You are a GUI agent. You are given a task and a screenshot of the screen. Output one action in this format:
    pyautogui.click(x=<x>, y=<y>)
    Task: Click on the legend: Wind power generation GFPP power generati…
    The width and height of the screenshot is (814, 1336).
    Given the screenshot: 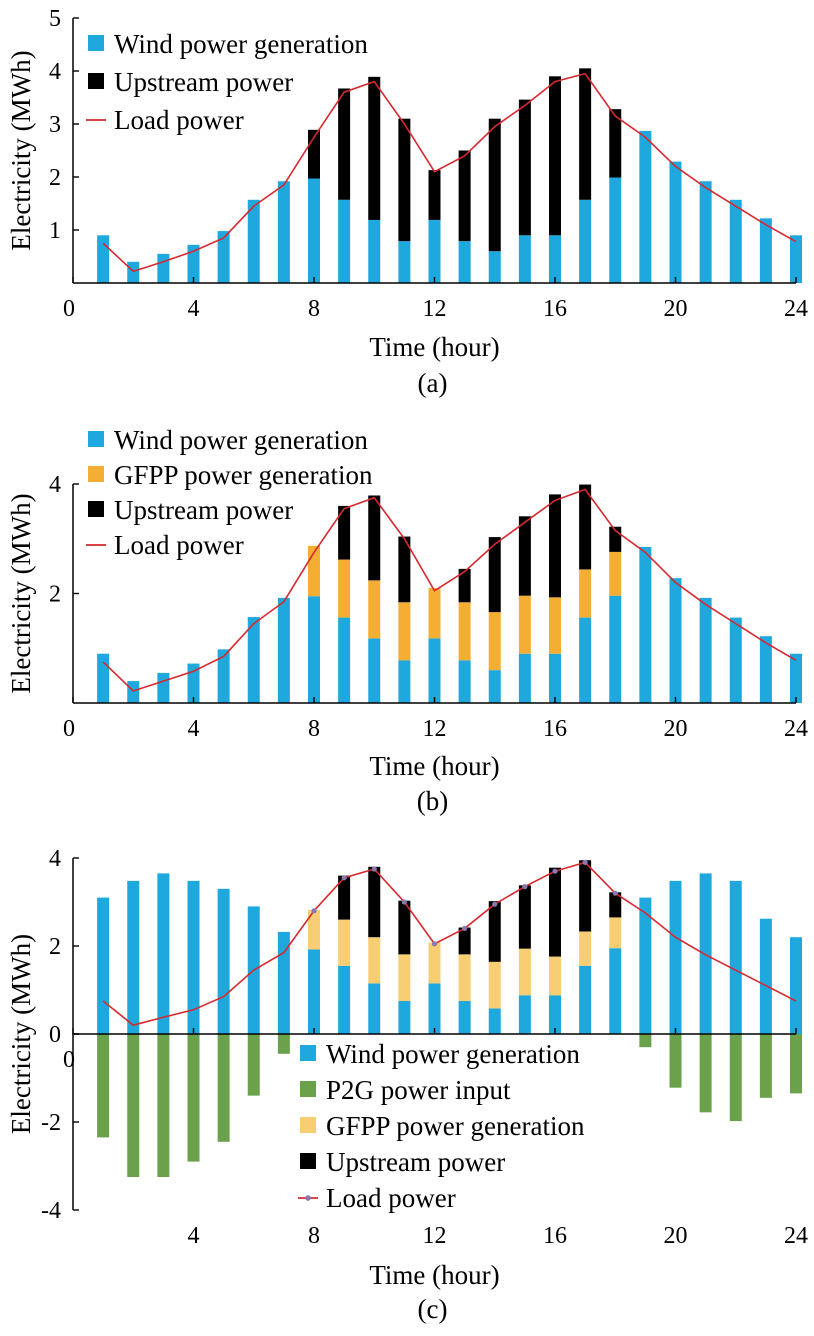 What is the action you would take?
    pyautogui.click(x=229, y=492)
    